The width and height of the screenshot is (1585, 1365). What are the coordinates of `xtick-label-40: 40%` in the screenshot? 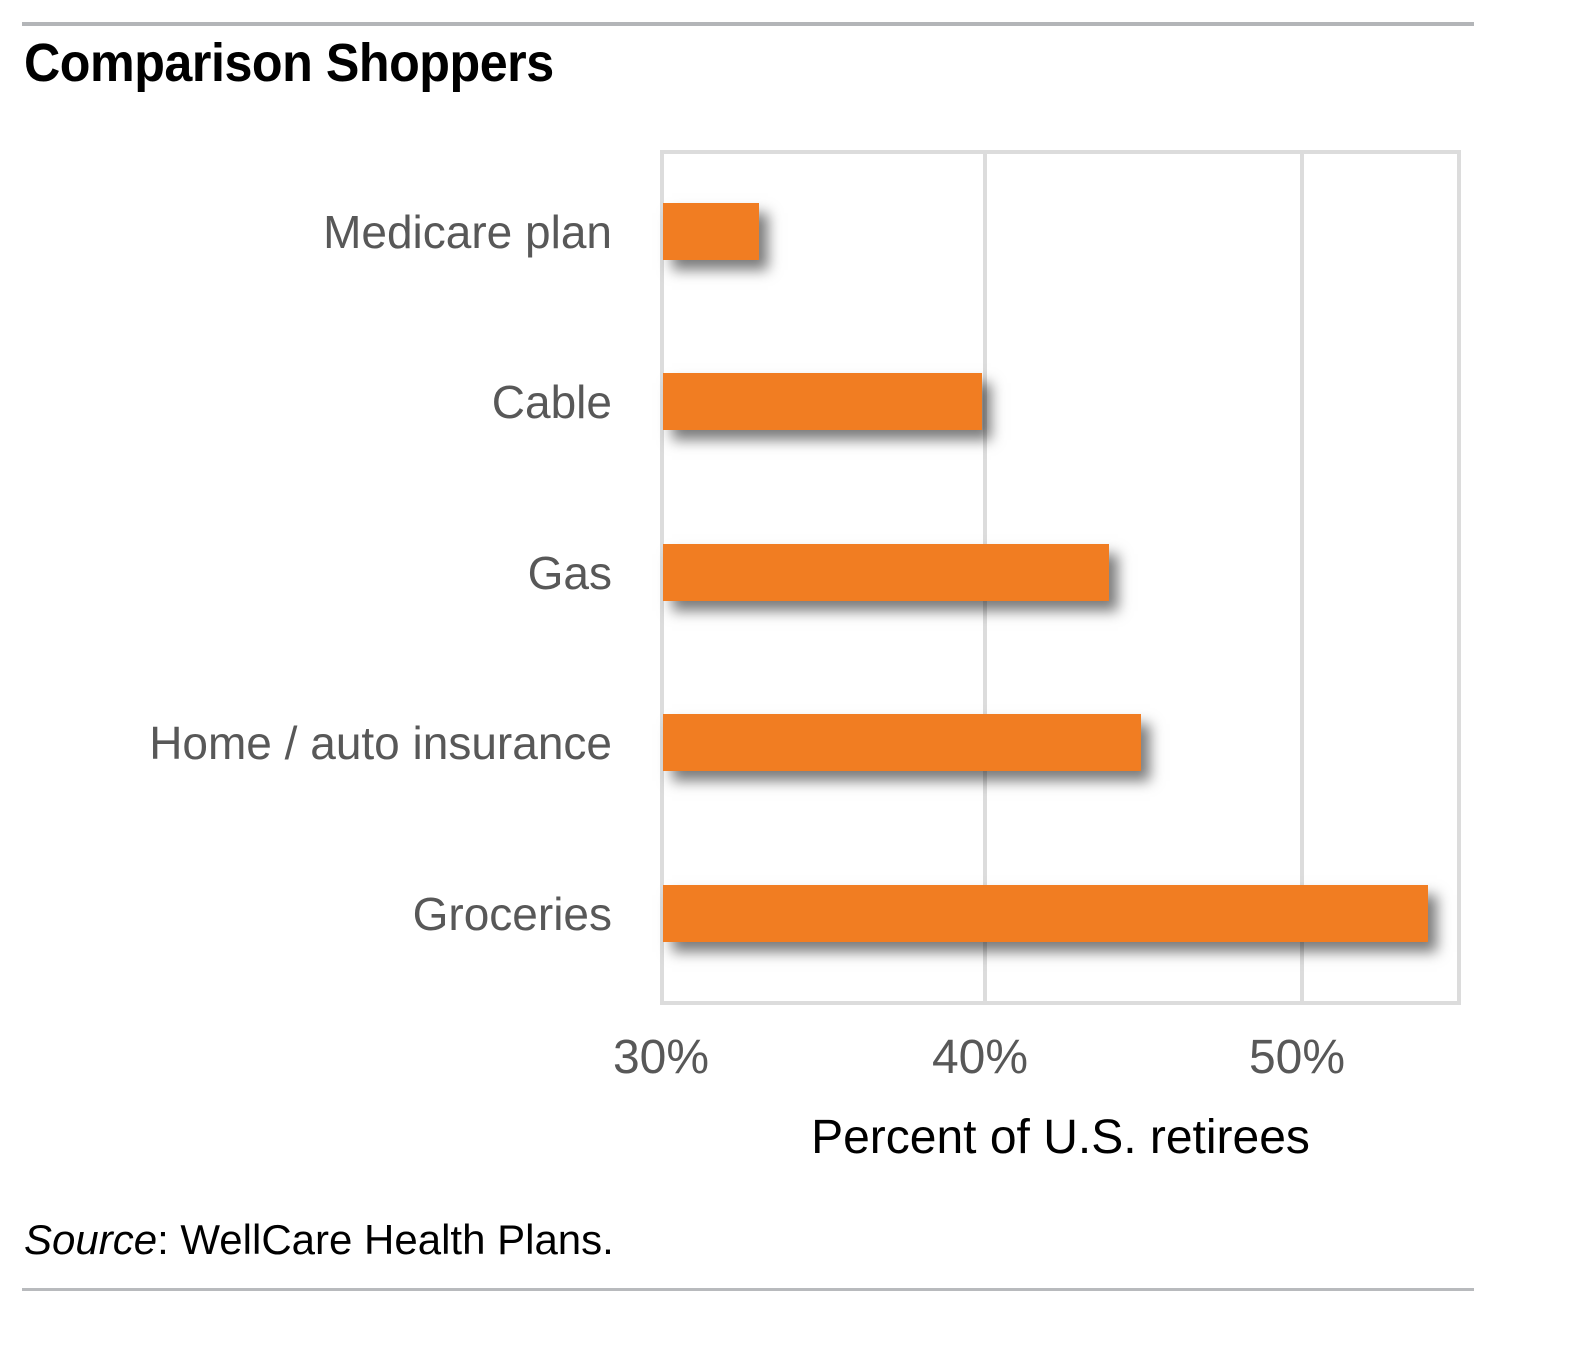 It's located at (980, 1057).